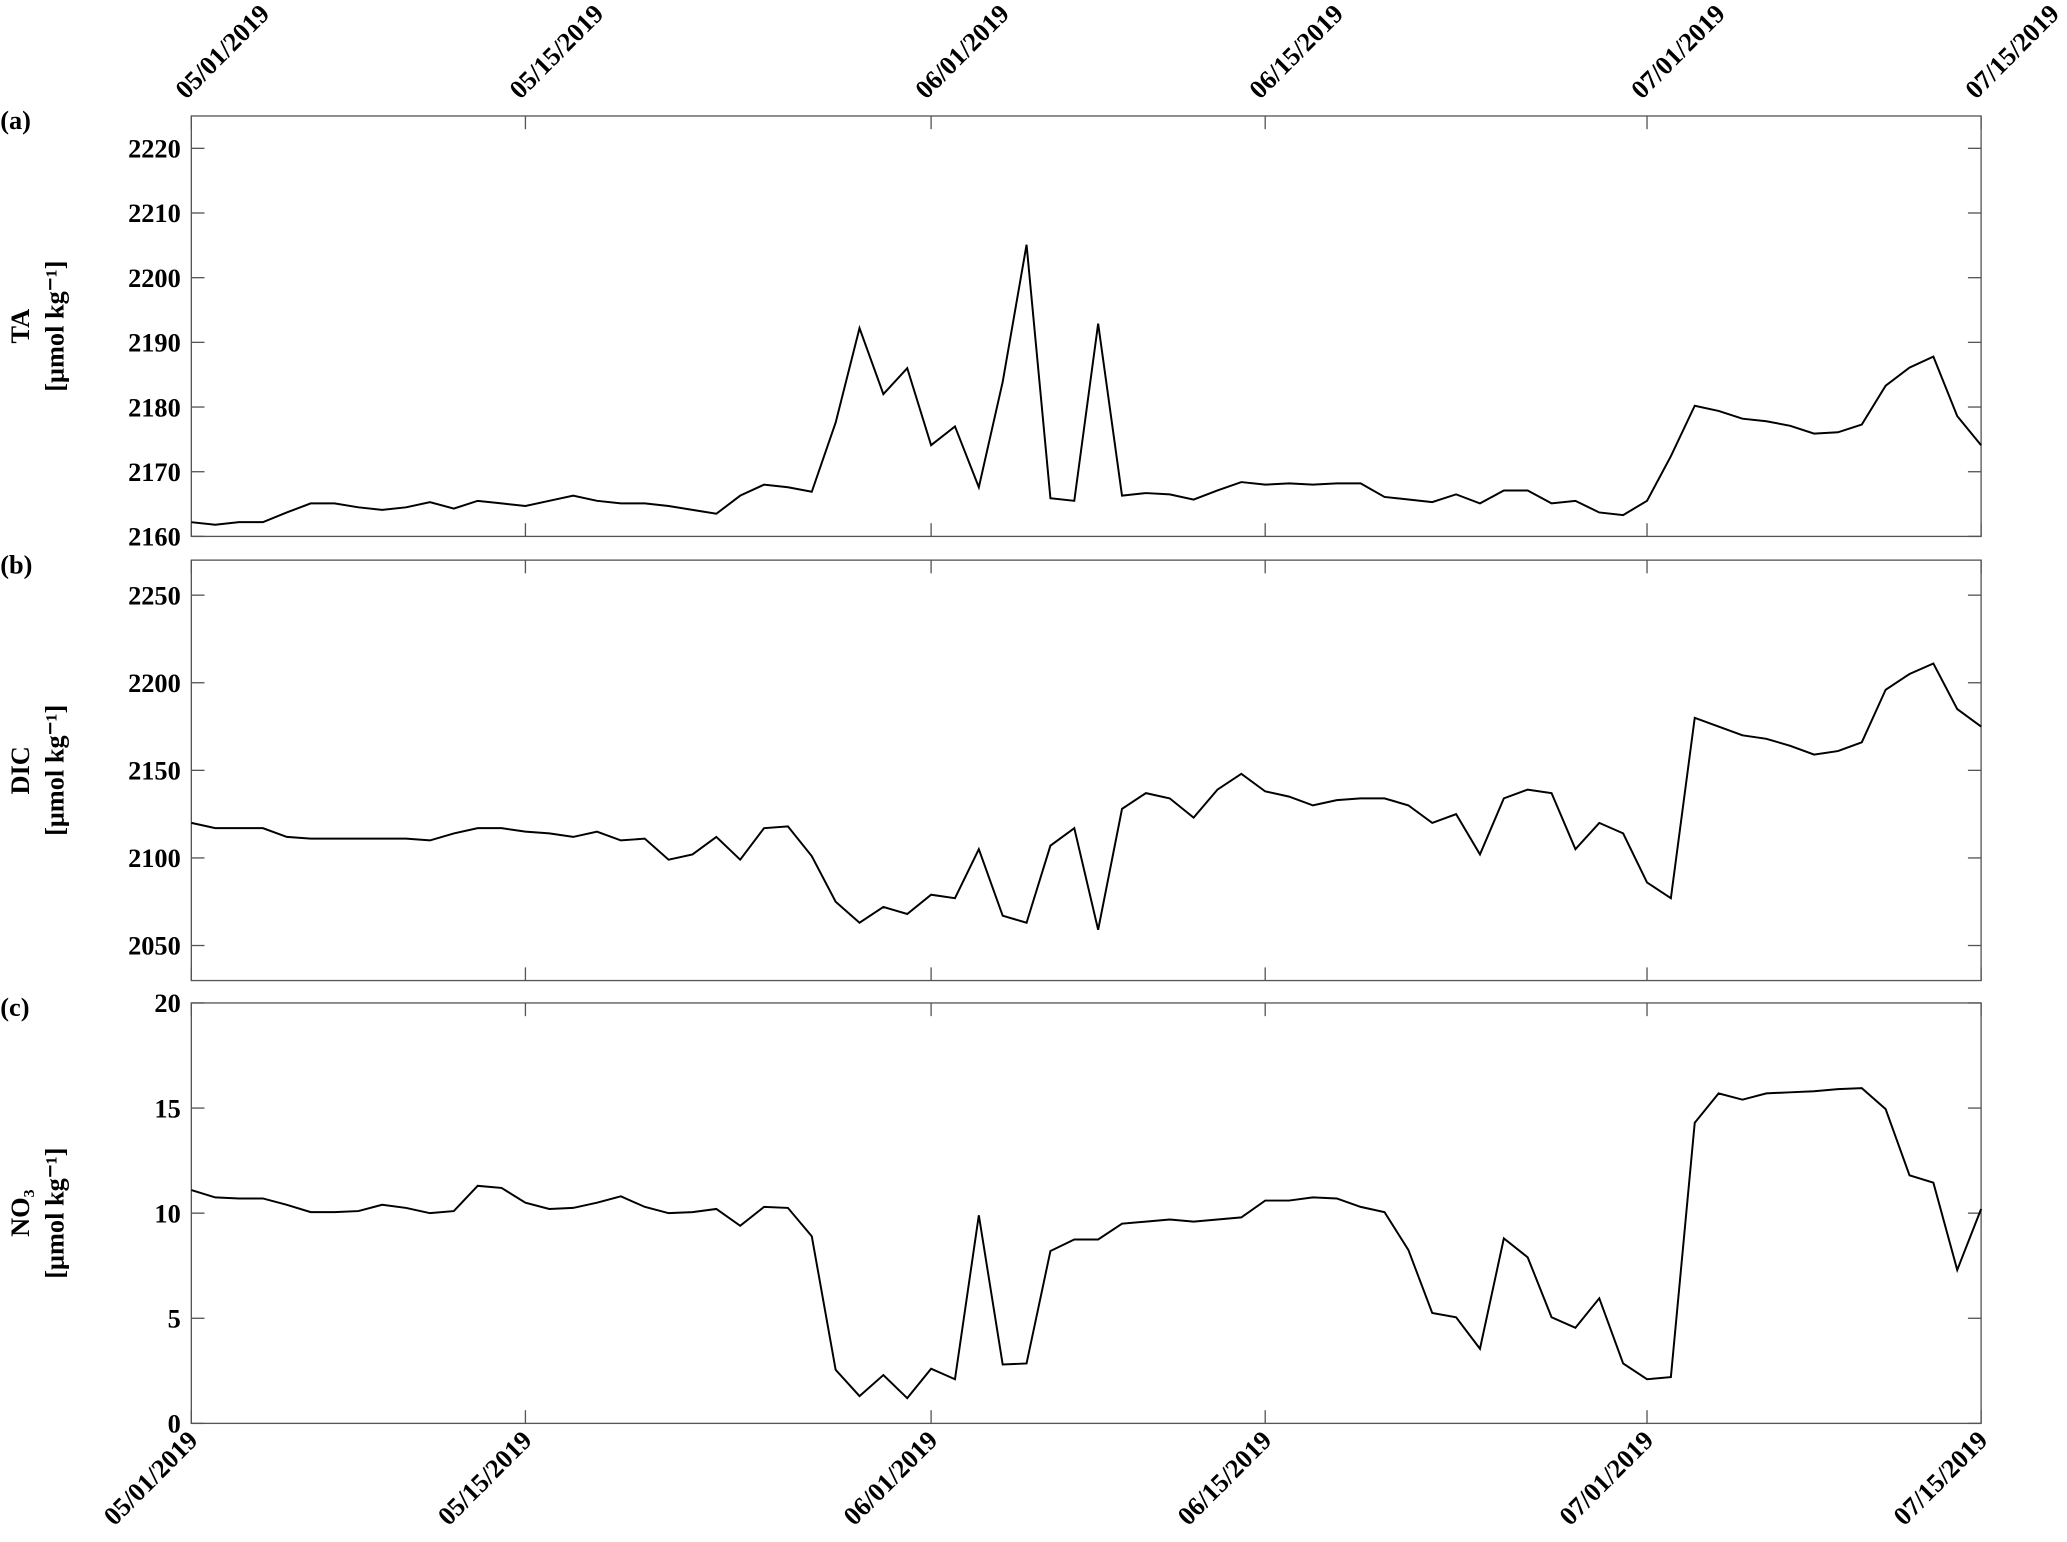 The width and height of the screenshot is (2067, 1542). What do you see at coordinates (174, 1319) in the screenshot?
I see `y-tick-label: 5` at bounding box center [174, 1319].